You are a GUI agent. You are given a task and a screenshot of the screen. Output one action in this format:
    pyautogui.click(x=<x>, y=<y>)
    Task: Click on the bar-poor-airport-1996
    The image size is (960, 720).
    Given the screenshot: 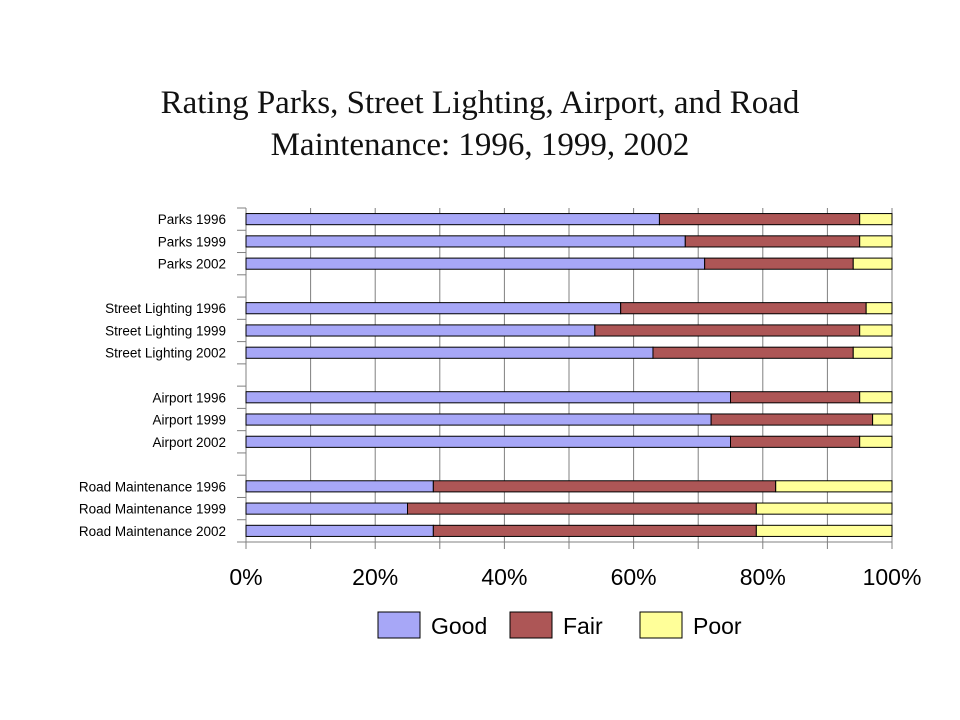 What is the action you would take?
    pyautogui.click(x=876, y=397)
    